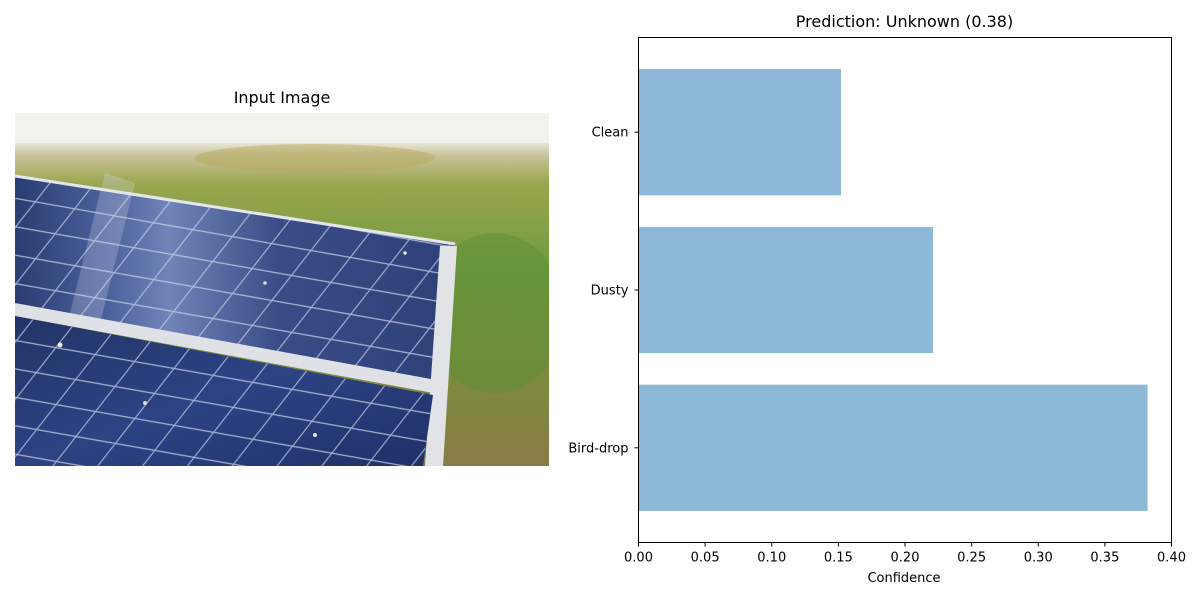  I want to click on y-tick-label: Bird-drop, so click(598, 448).